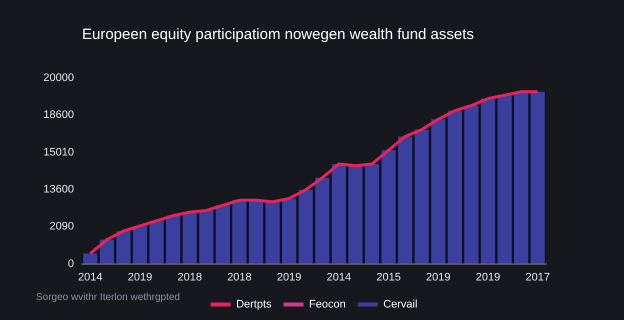  What do you see at coordinates (71, 264) in the screenshot?
I see `text: 0` at bounding box center [71, 264].